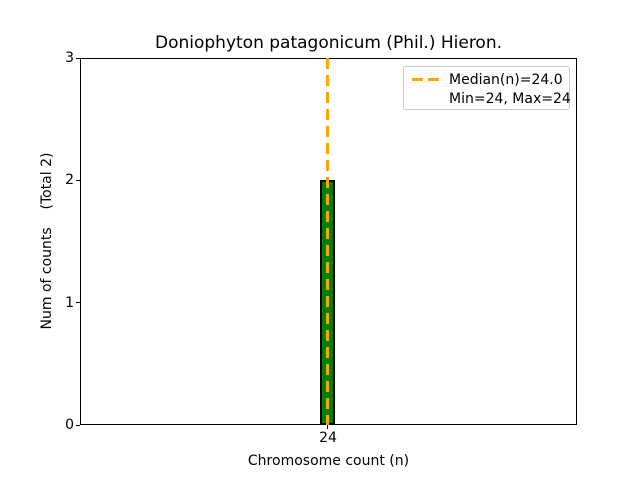  What do you see at coordinates (425, 79) in the screenshot?
I see `median-dashed-line-sample` at bounding box center [425, 79].